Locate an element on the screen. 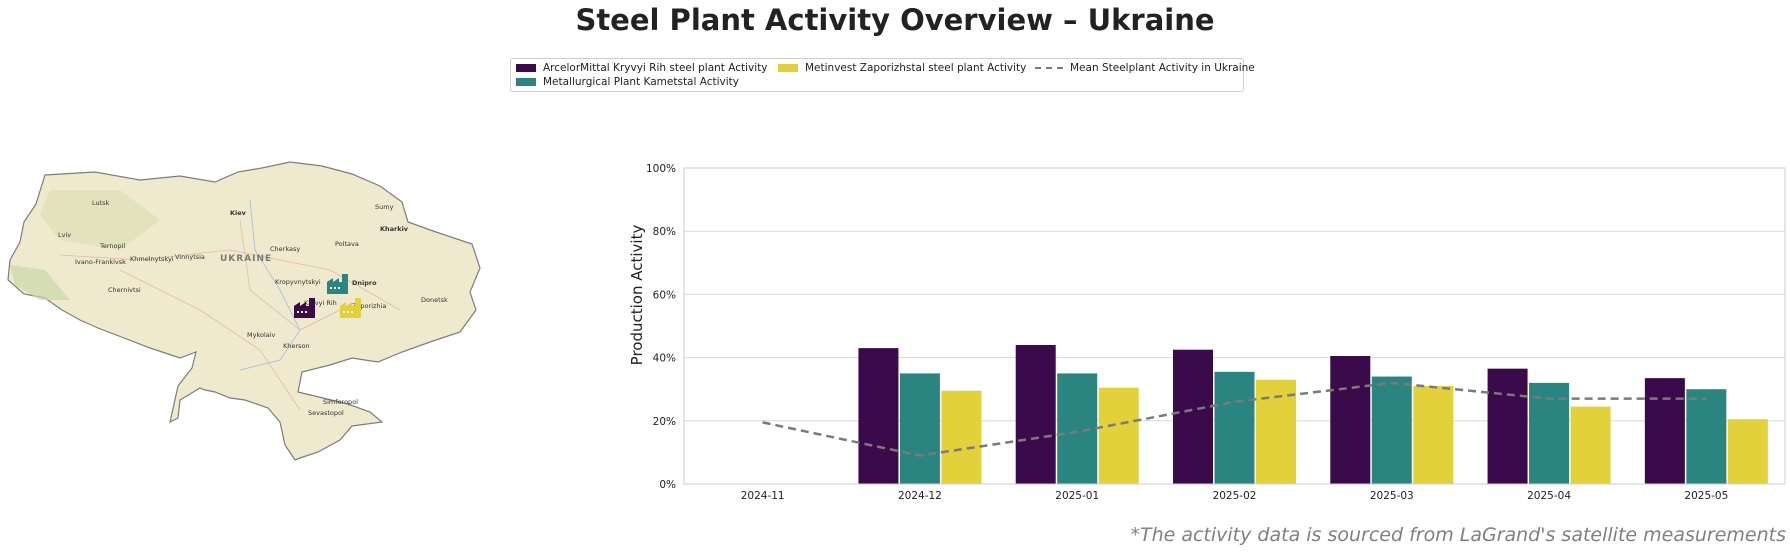 The height and width of the screenshot is (554, 1790). country-label: UKRAINE is located at coordinates (246, 259).